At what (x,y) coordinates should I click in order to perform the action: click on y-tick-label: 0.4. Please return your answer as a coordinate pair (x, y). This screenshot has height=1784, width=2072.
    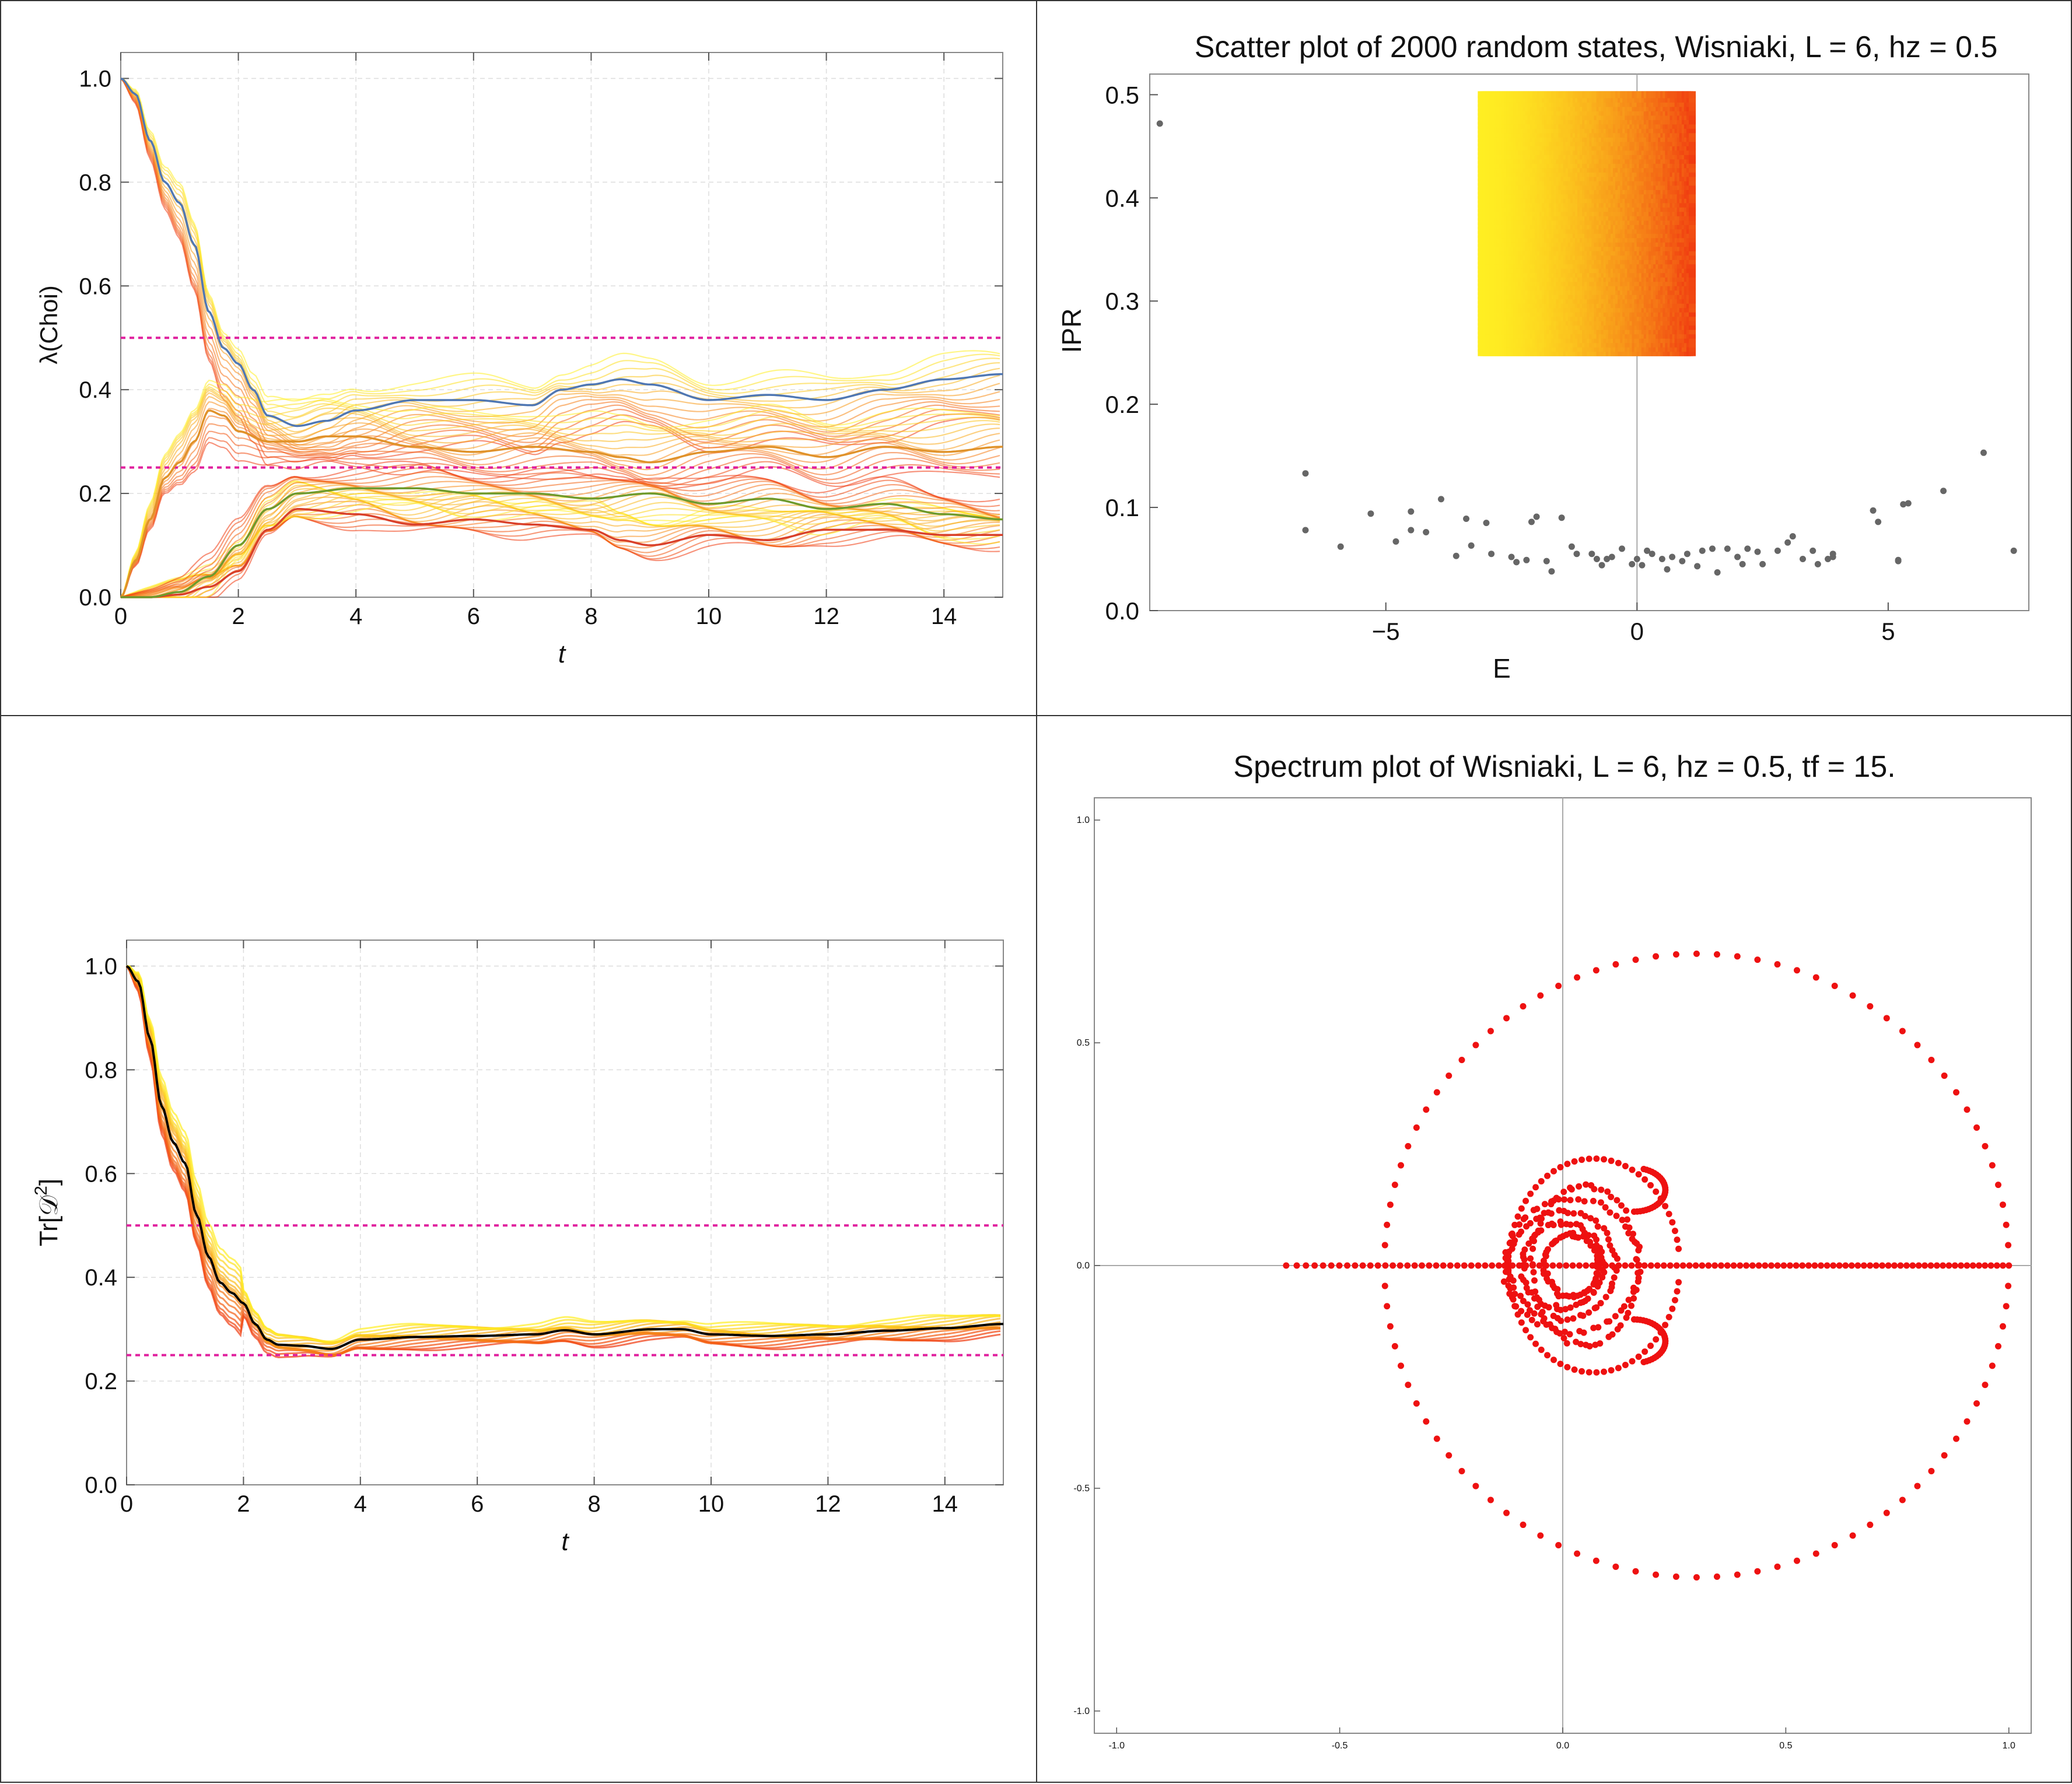
    Looking at the image, I should click on (95, 390).